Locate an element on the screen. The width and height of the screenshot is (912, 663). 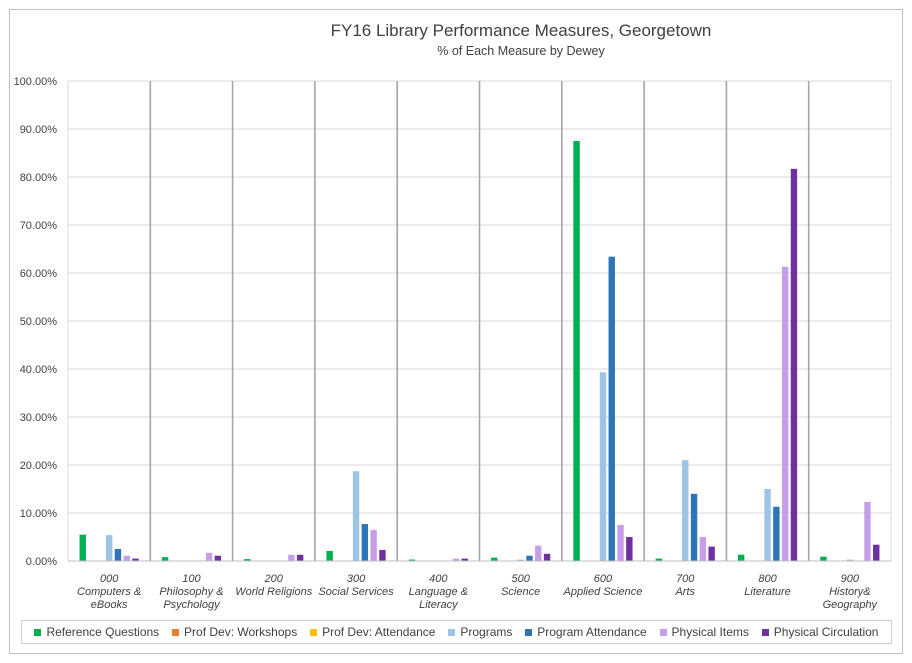
x-tick-label: Philosophy & is located at coordinates (191, 592).